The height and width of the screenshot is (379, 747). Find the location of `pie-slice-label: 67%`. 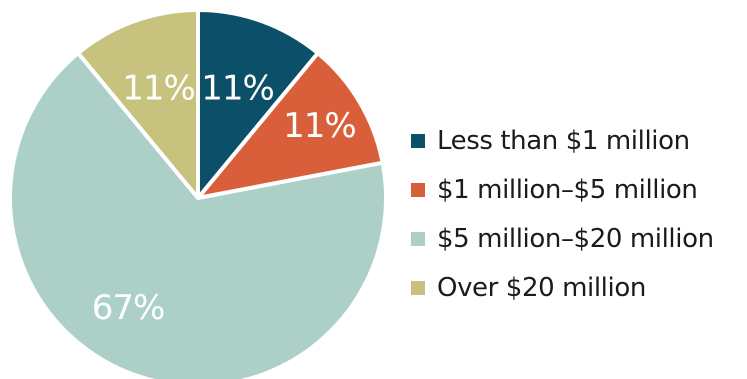

pie-slice-label: 67% is located at coordinates (128, 308).